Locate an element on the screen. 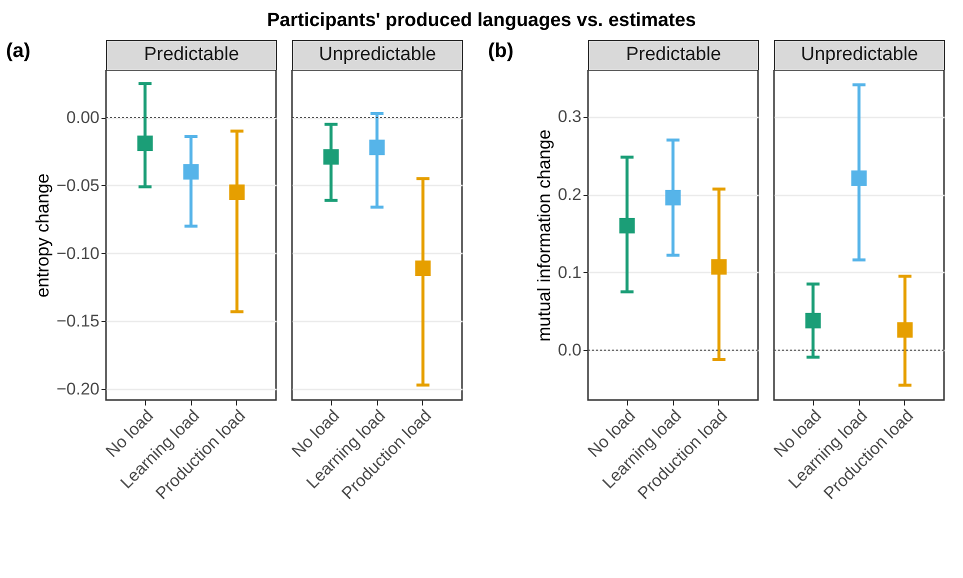  y-tick-label: 0.3 is located at coordinates (570, 116).